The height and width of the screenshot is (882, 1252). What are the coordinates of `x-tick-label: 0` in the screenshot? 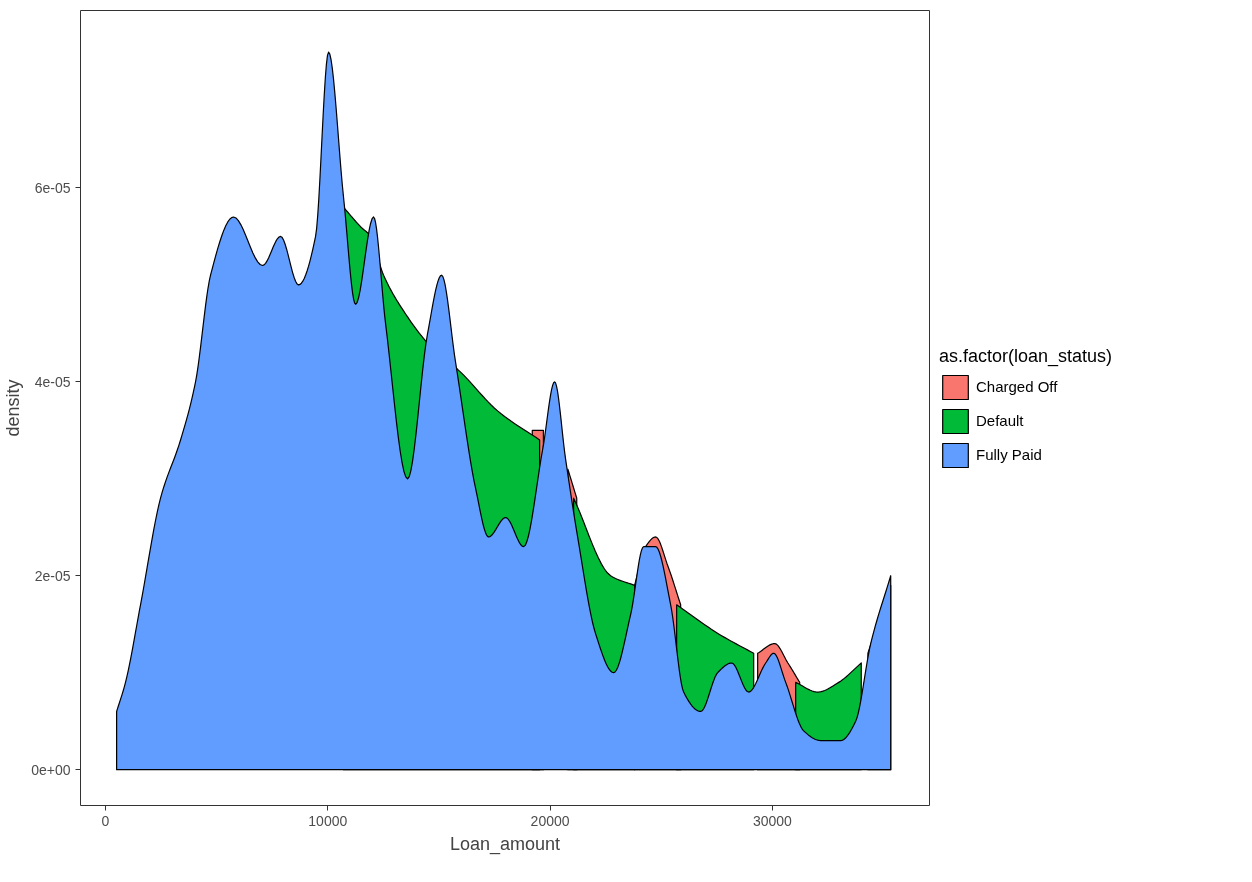 It's located at (105, 820).